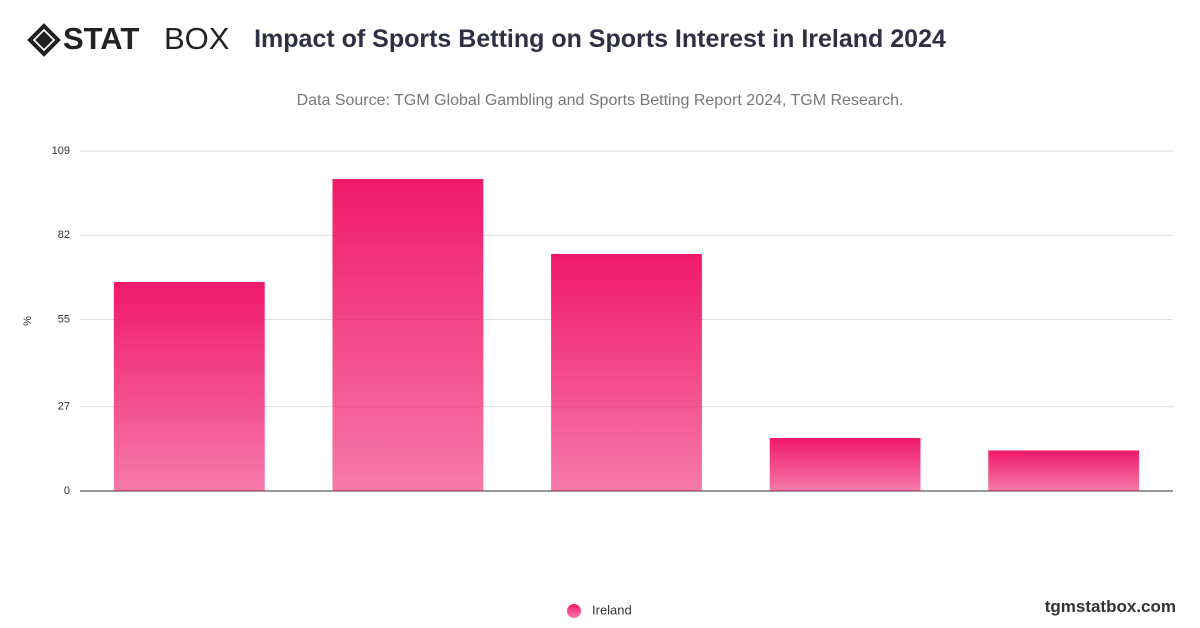  What do you see at coordinates (1110, 606) in the screenshot?
I see `footer: tgmstatbox.com` at bounding box center [1110, 606].